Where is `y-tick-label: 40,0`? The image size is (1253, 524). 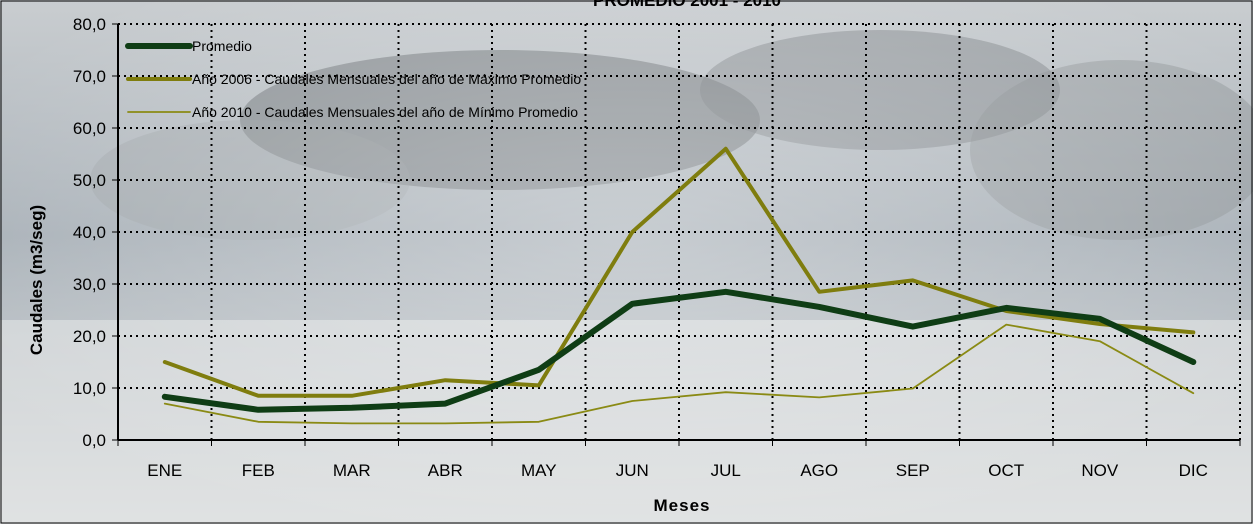
y-tick-label: 40,0 is located at coordinates (89, 232).